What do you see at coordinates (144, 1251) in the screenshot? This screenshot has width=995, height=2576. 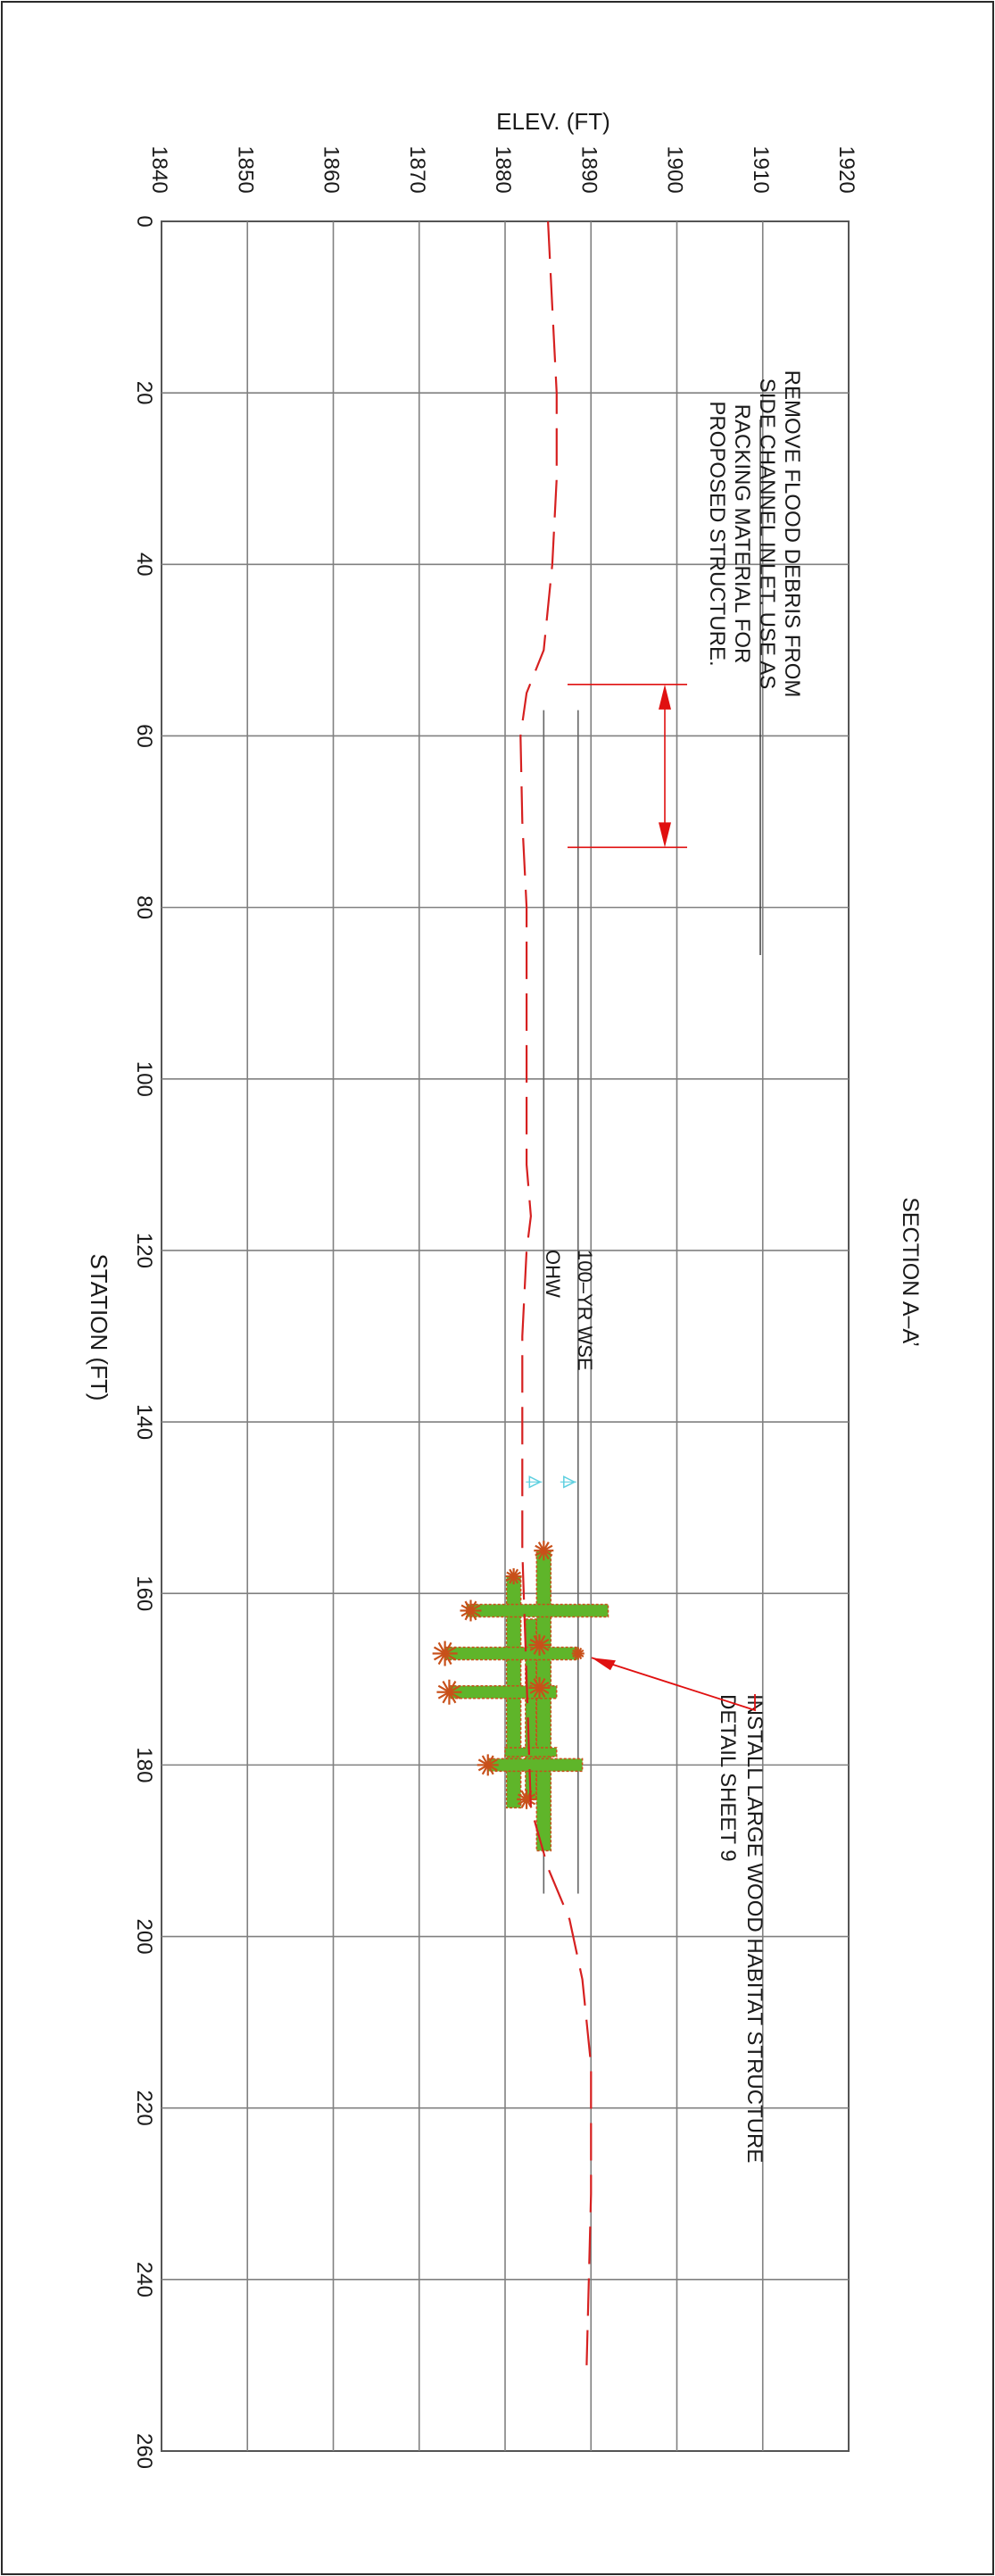 I see `station-tick-label: 120` at bounding box center [144, 1251].